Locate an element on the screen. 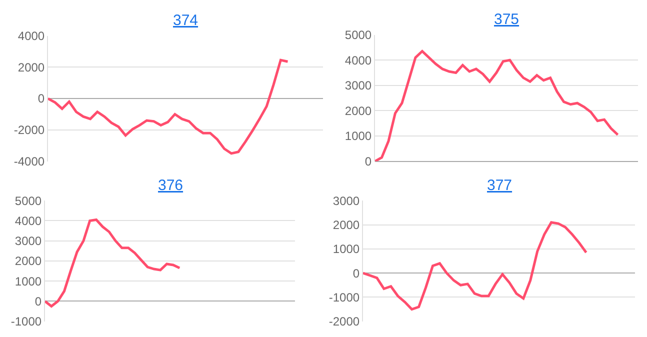 The height and width of the screenshot is (337, 647). chart-title: 374 is located at coordinates (185, 20).